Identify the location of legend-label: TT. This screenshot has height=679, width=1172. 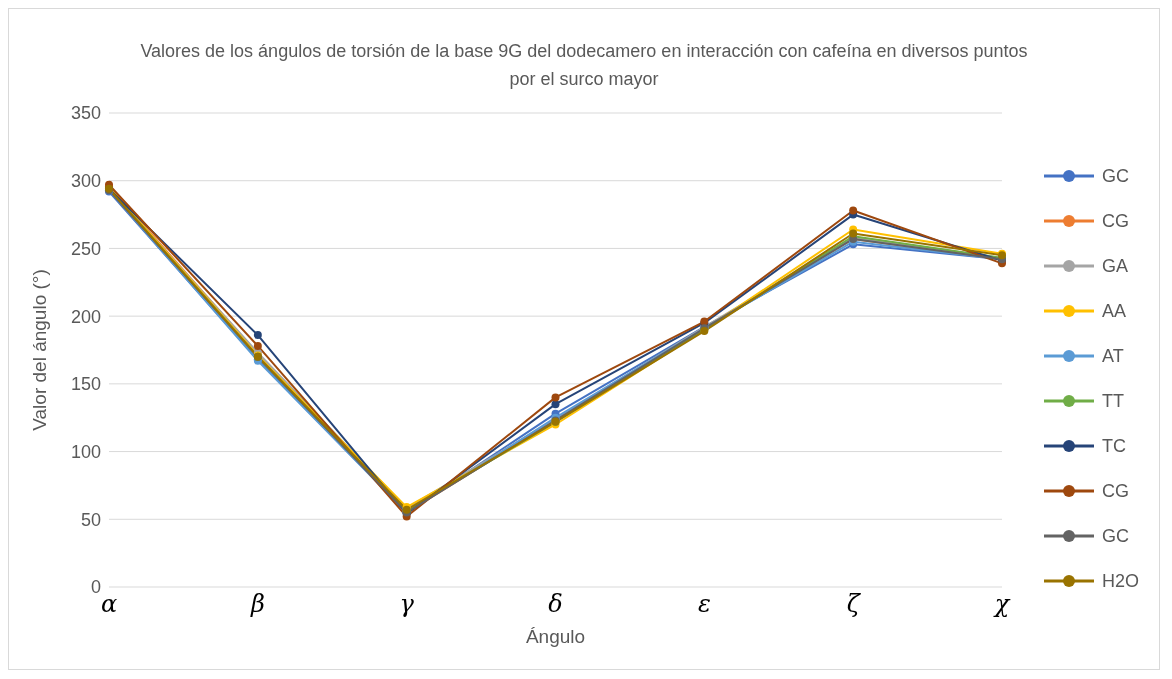
(1112, 401).